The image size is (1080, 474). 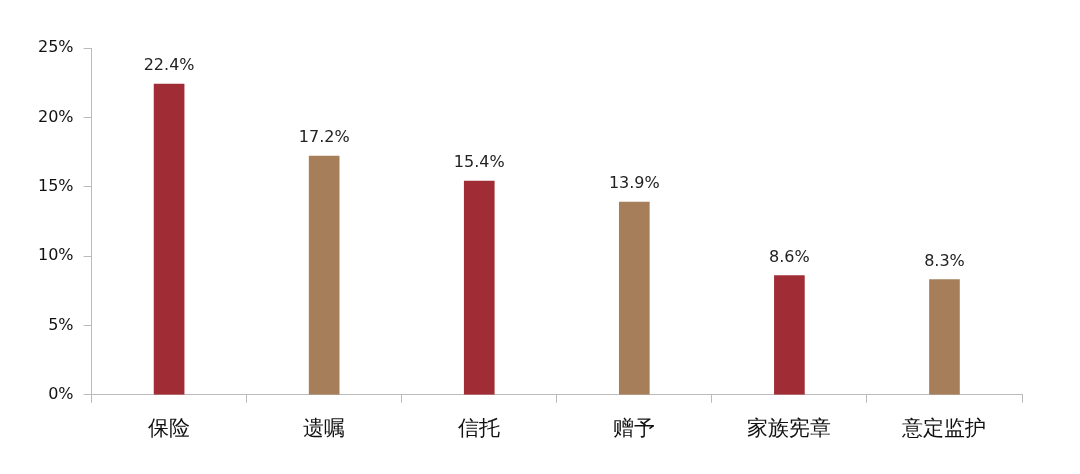 I want to click on data-label: 13.9%, so click(x=634, y=183).